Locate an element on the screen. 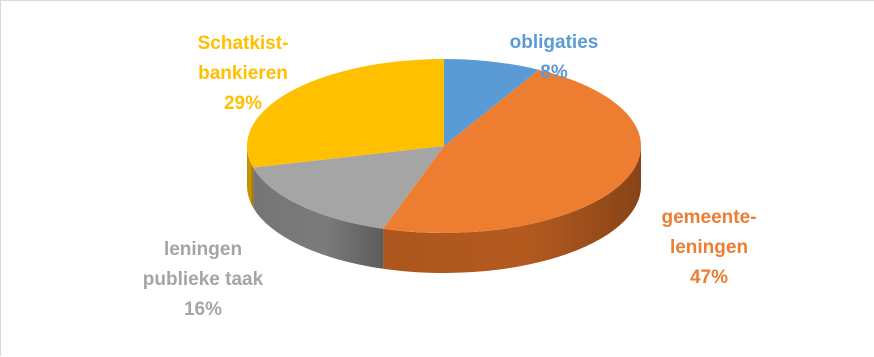  slice-label-1: gemeente-leningen 47% is located at coordinates (708, 247).